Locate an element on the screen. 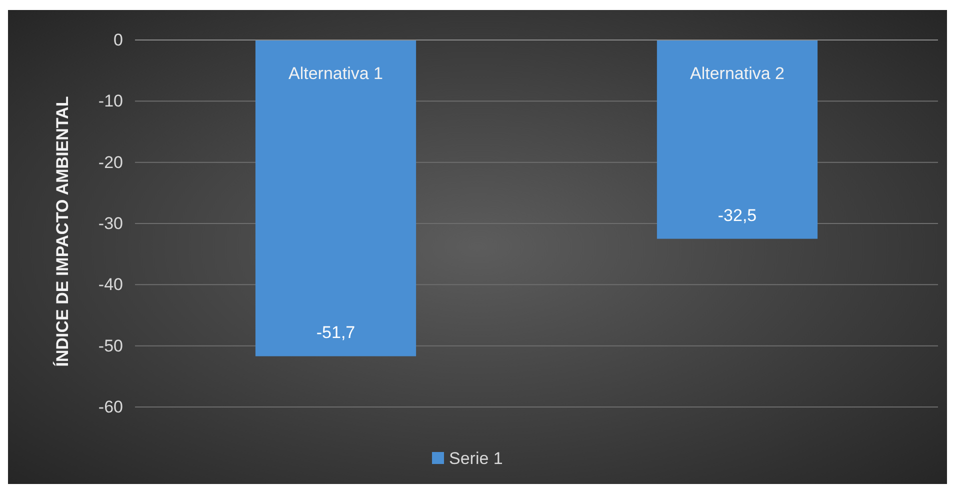  y-tick-label: -40 is located at coordinates (110, 284).